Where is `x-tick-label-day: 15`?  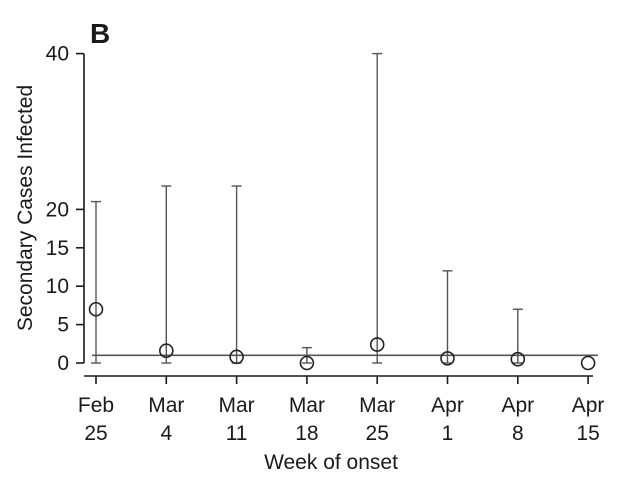
x-tick-label-day: 15 is located at coordinates (587, 433).